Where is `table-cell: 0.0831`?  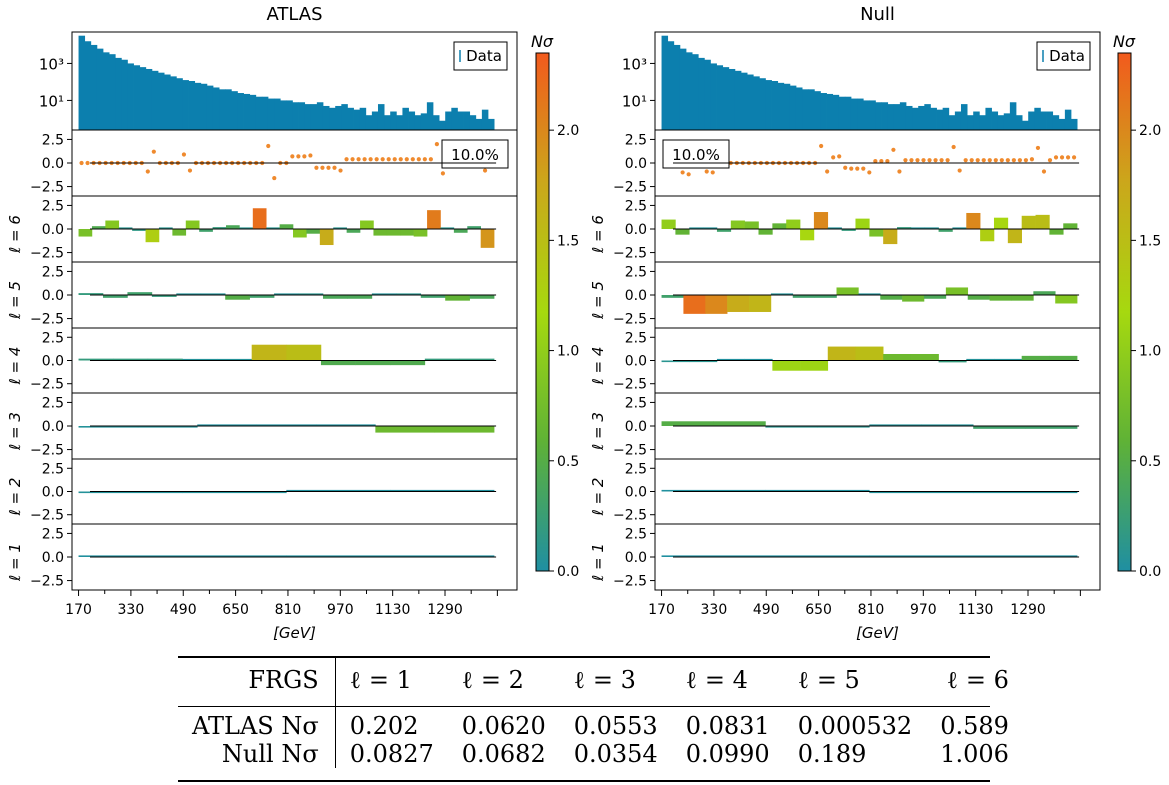 table-cell: 0.0831 is located at coordinates (727, 726).